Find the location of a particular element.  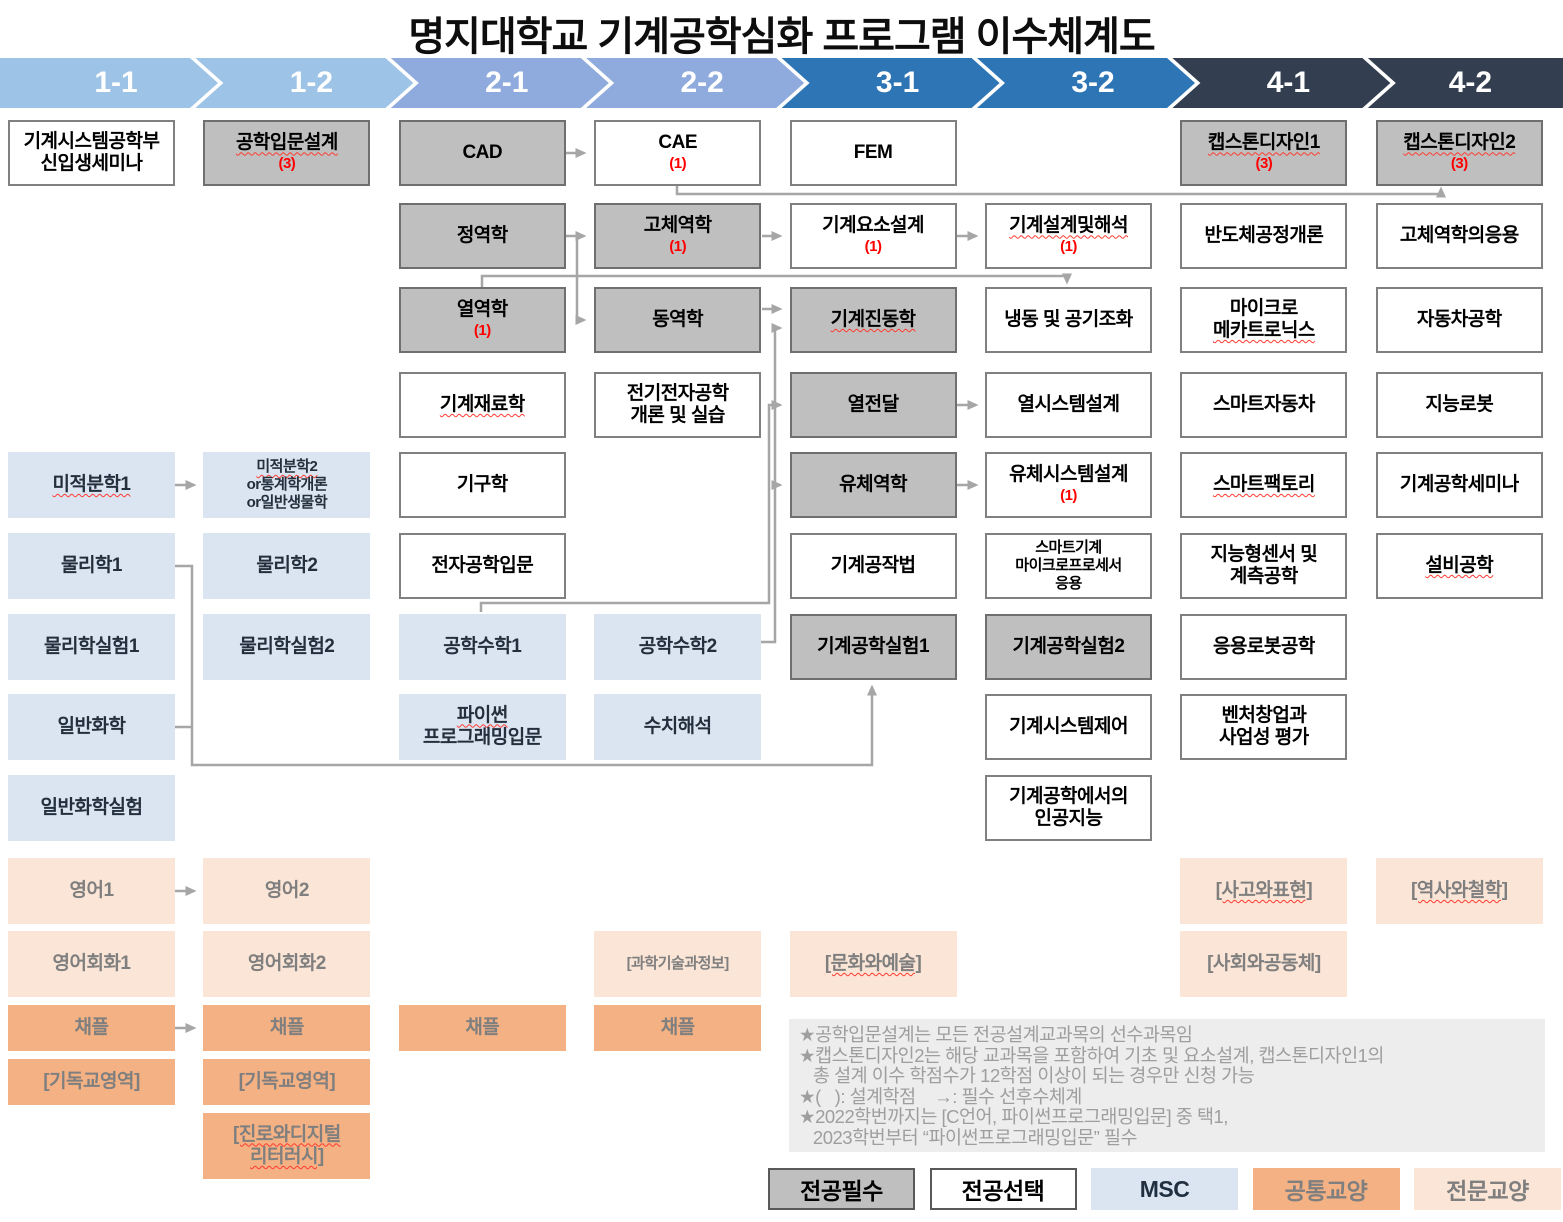

course-label: 수치해석 is located at coordinates (677, 726).